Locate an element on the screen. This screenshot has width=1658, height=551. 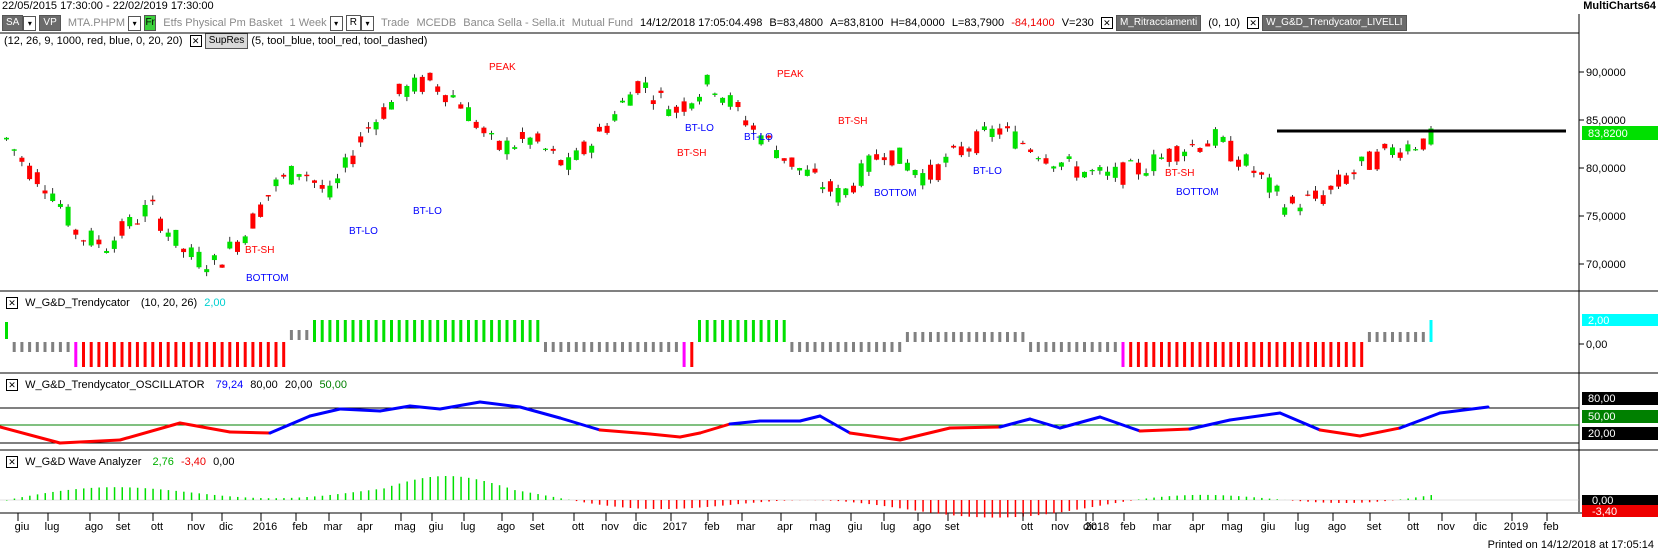
sa-dropdown-icon: ▾ is located at coordinates (30, 23).